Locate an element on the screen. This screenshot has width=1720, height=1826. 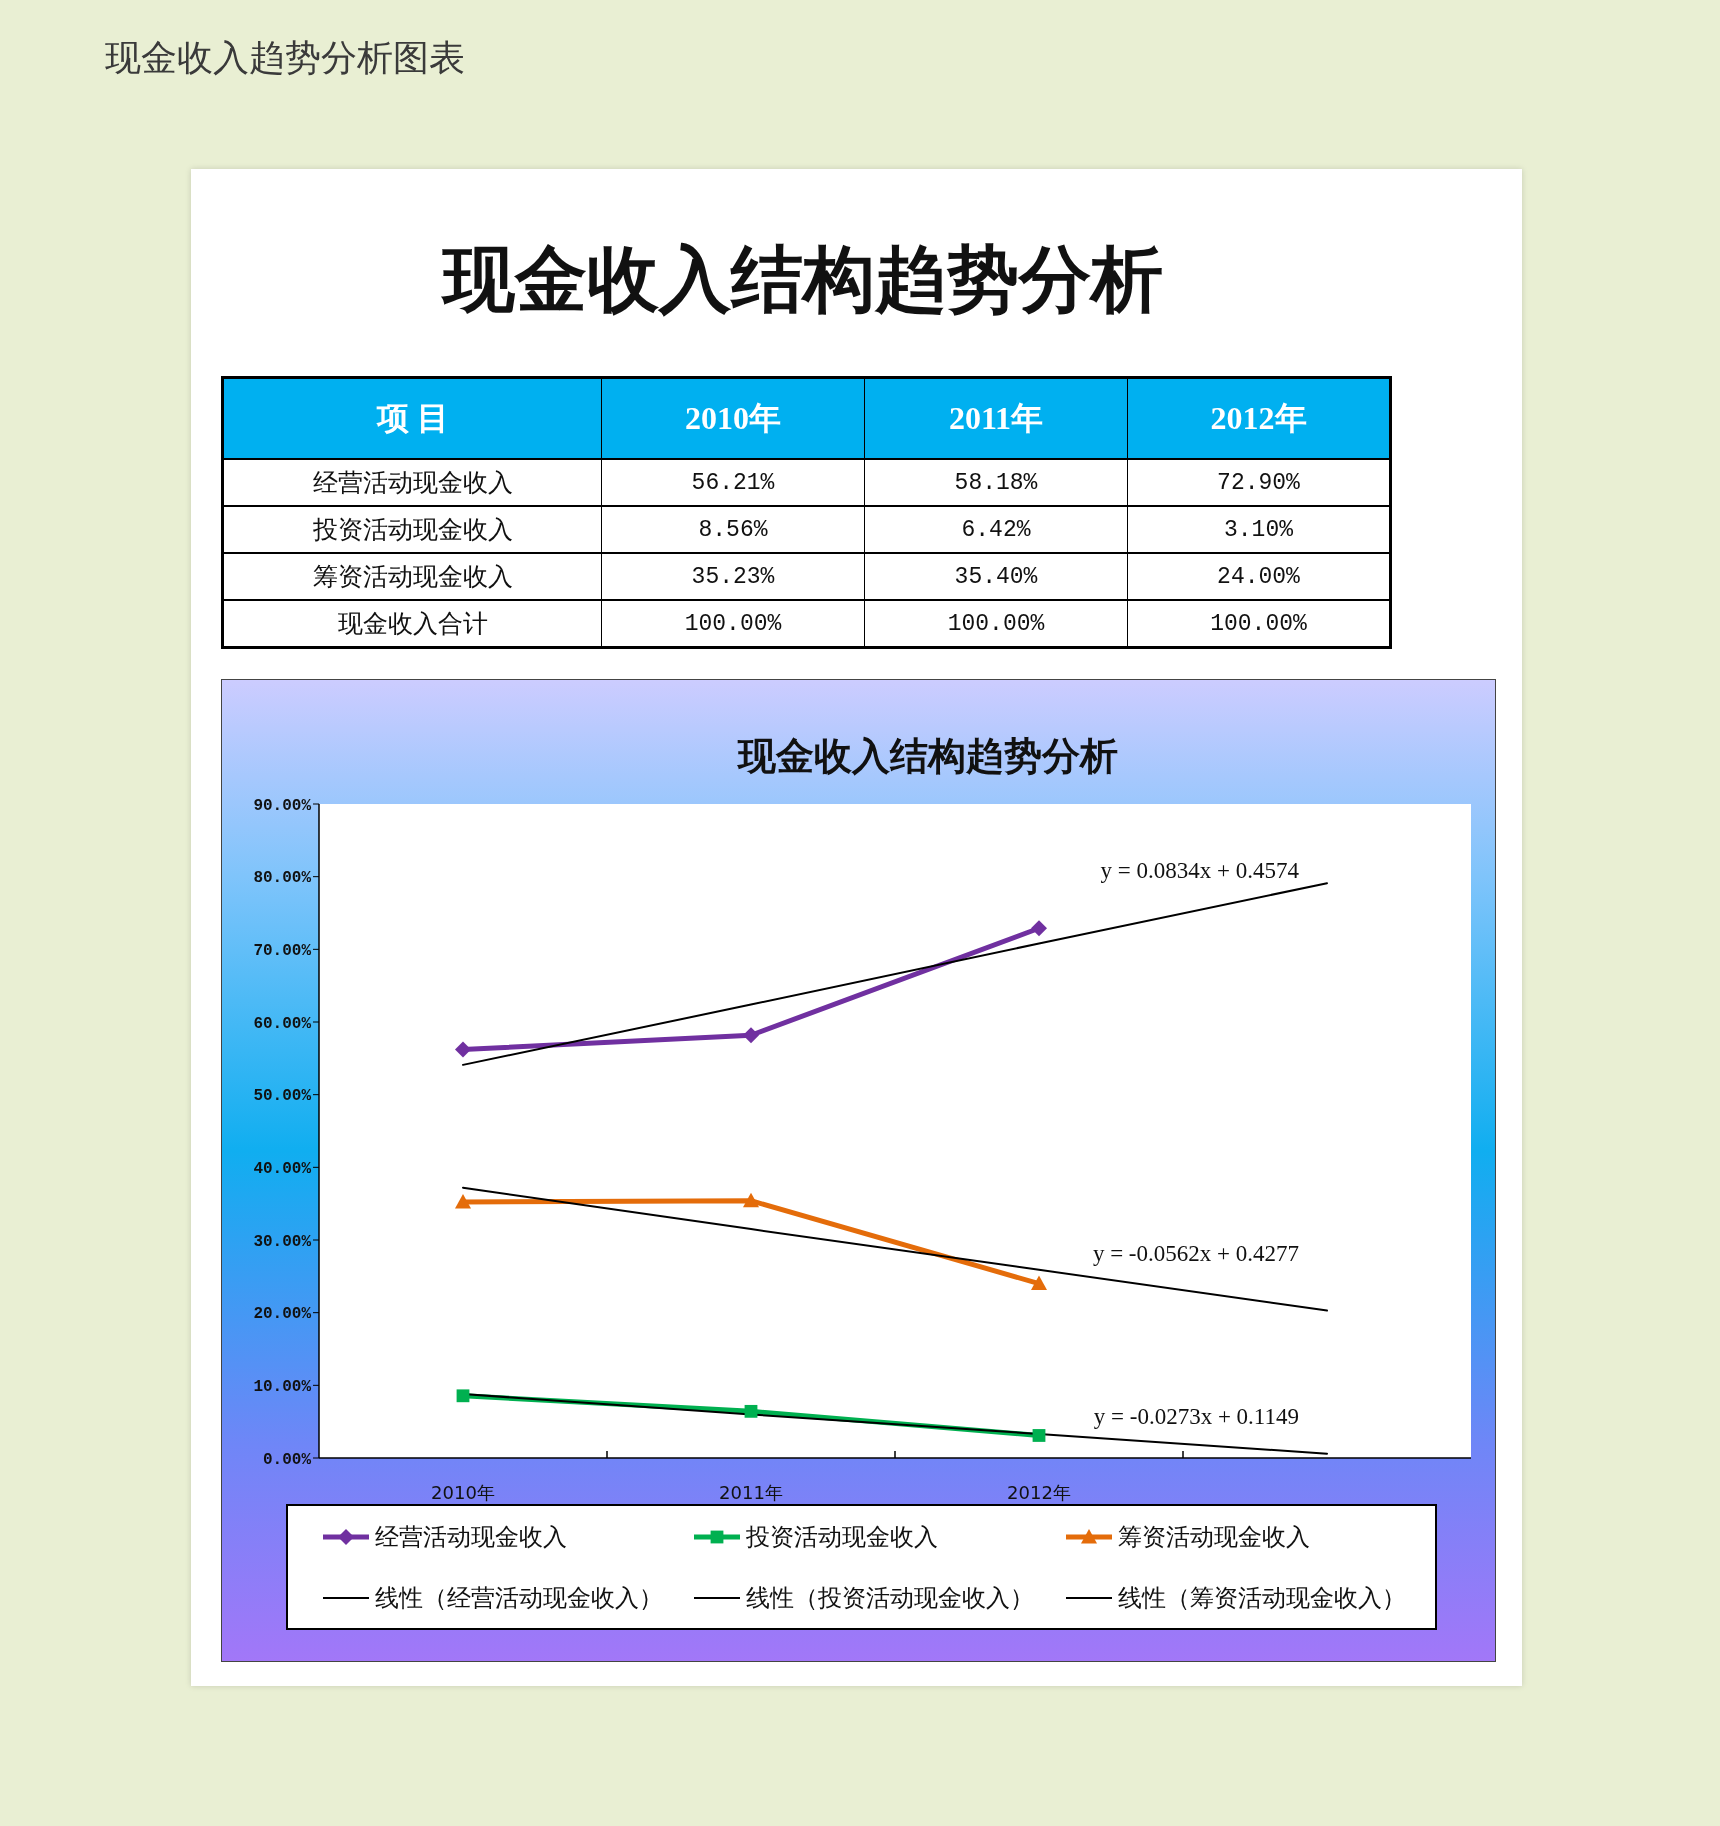
y-tick-label: 经营活动现金收入 is located at coordinates (412, 482).